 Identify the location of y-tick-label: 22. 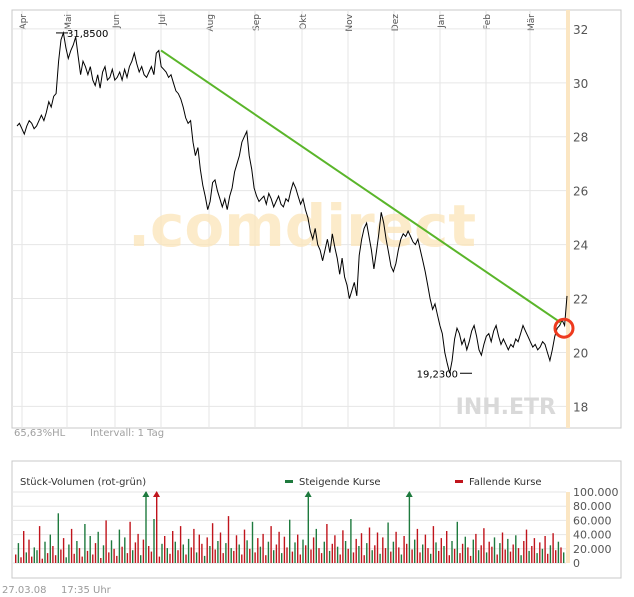
(580, 300).